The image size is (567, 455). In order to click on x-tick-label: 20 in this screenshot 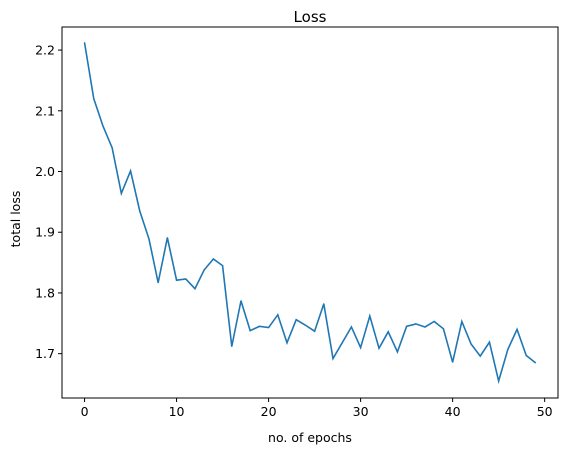, I will do `click(269, 411)`.